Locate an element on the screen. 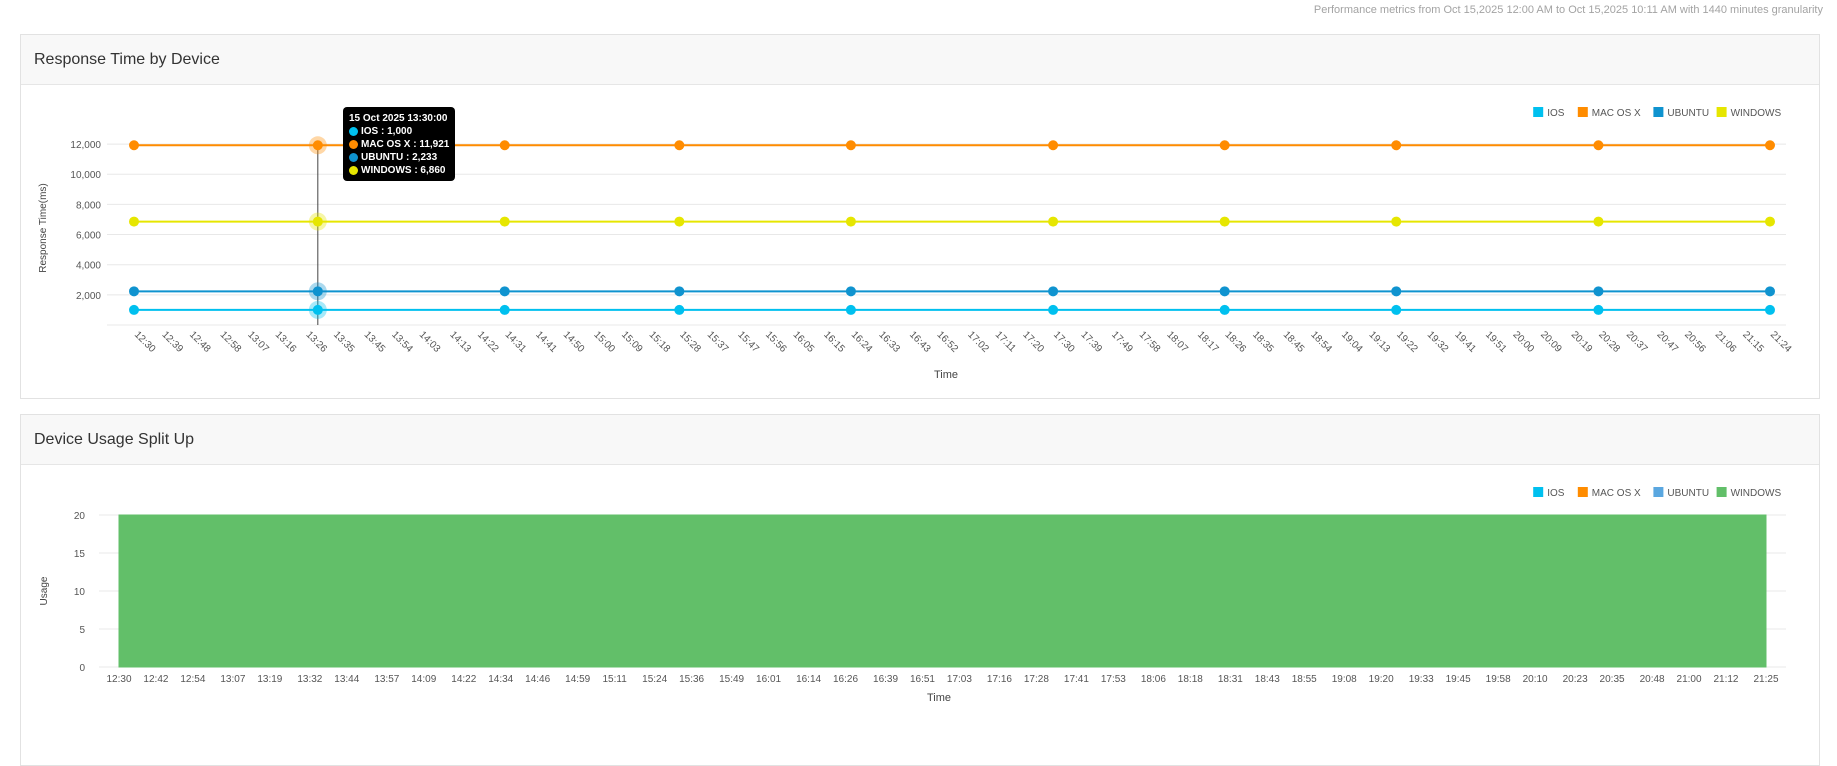 This screenshot has width=1837, height=766. x-tick-label: 20:10 is located at coordinates (1535, 679).